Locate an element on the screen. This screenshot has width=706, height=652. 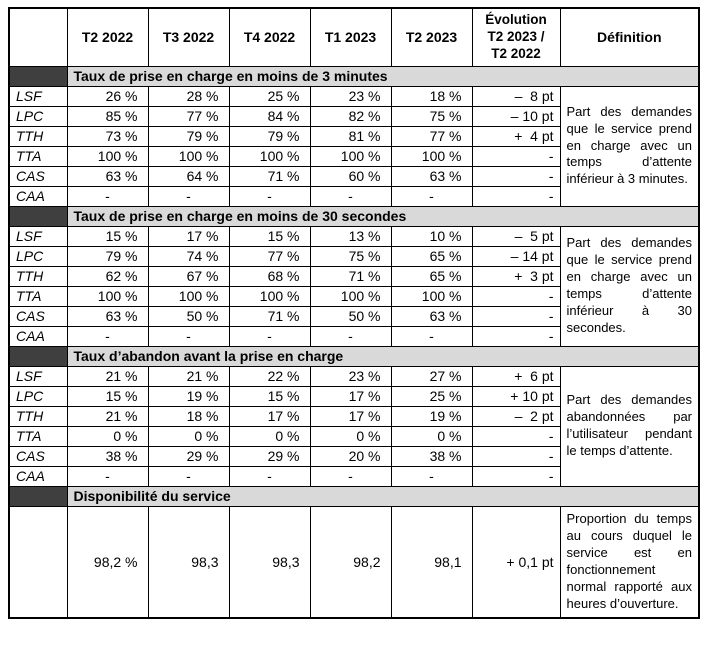
data-row: TTA 100 % 100 % 100 % 100 % 100 % - is located at coordinates (353, 156).